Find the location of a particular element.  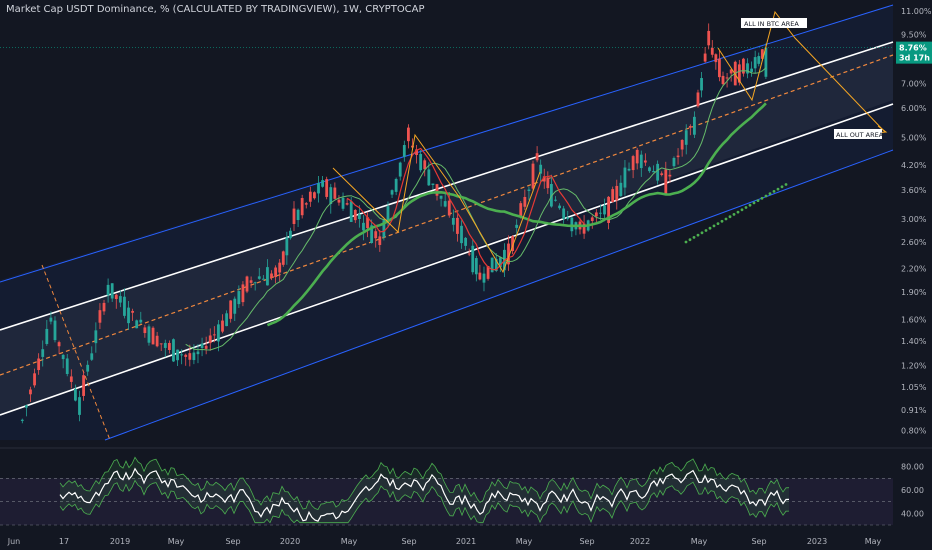

price-tick-label: 0.91% is located at coordinates (914, 410).